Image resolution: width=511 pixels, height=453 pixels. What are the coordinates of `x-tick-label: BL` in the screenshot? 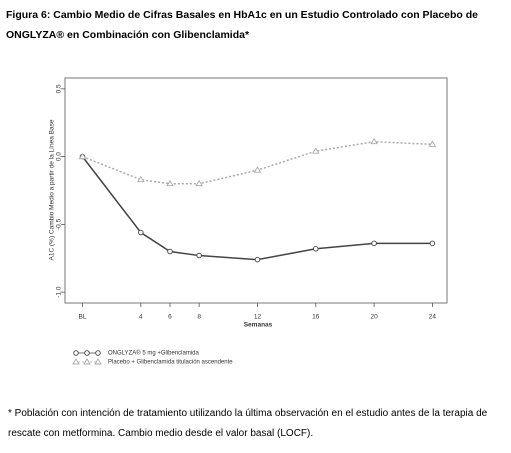 It's located at (83, 317).